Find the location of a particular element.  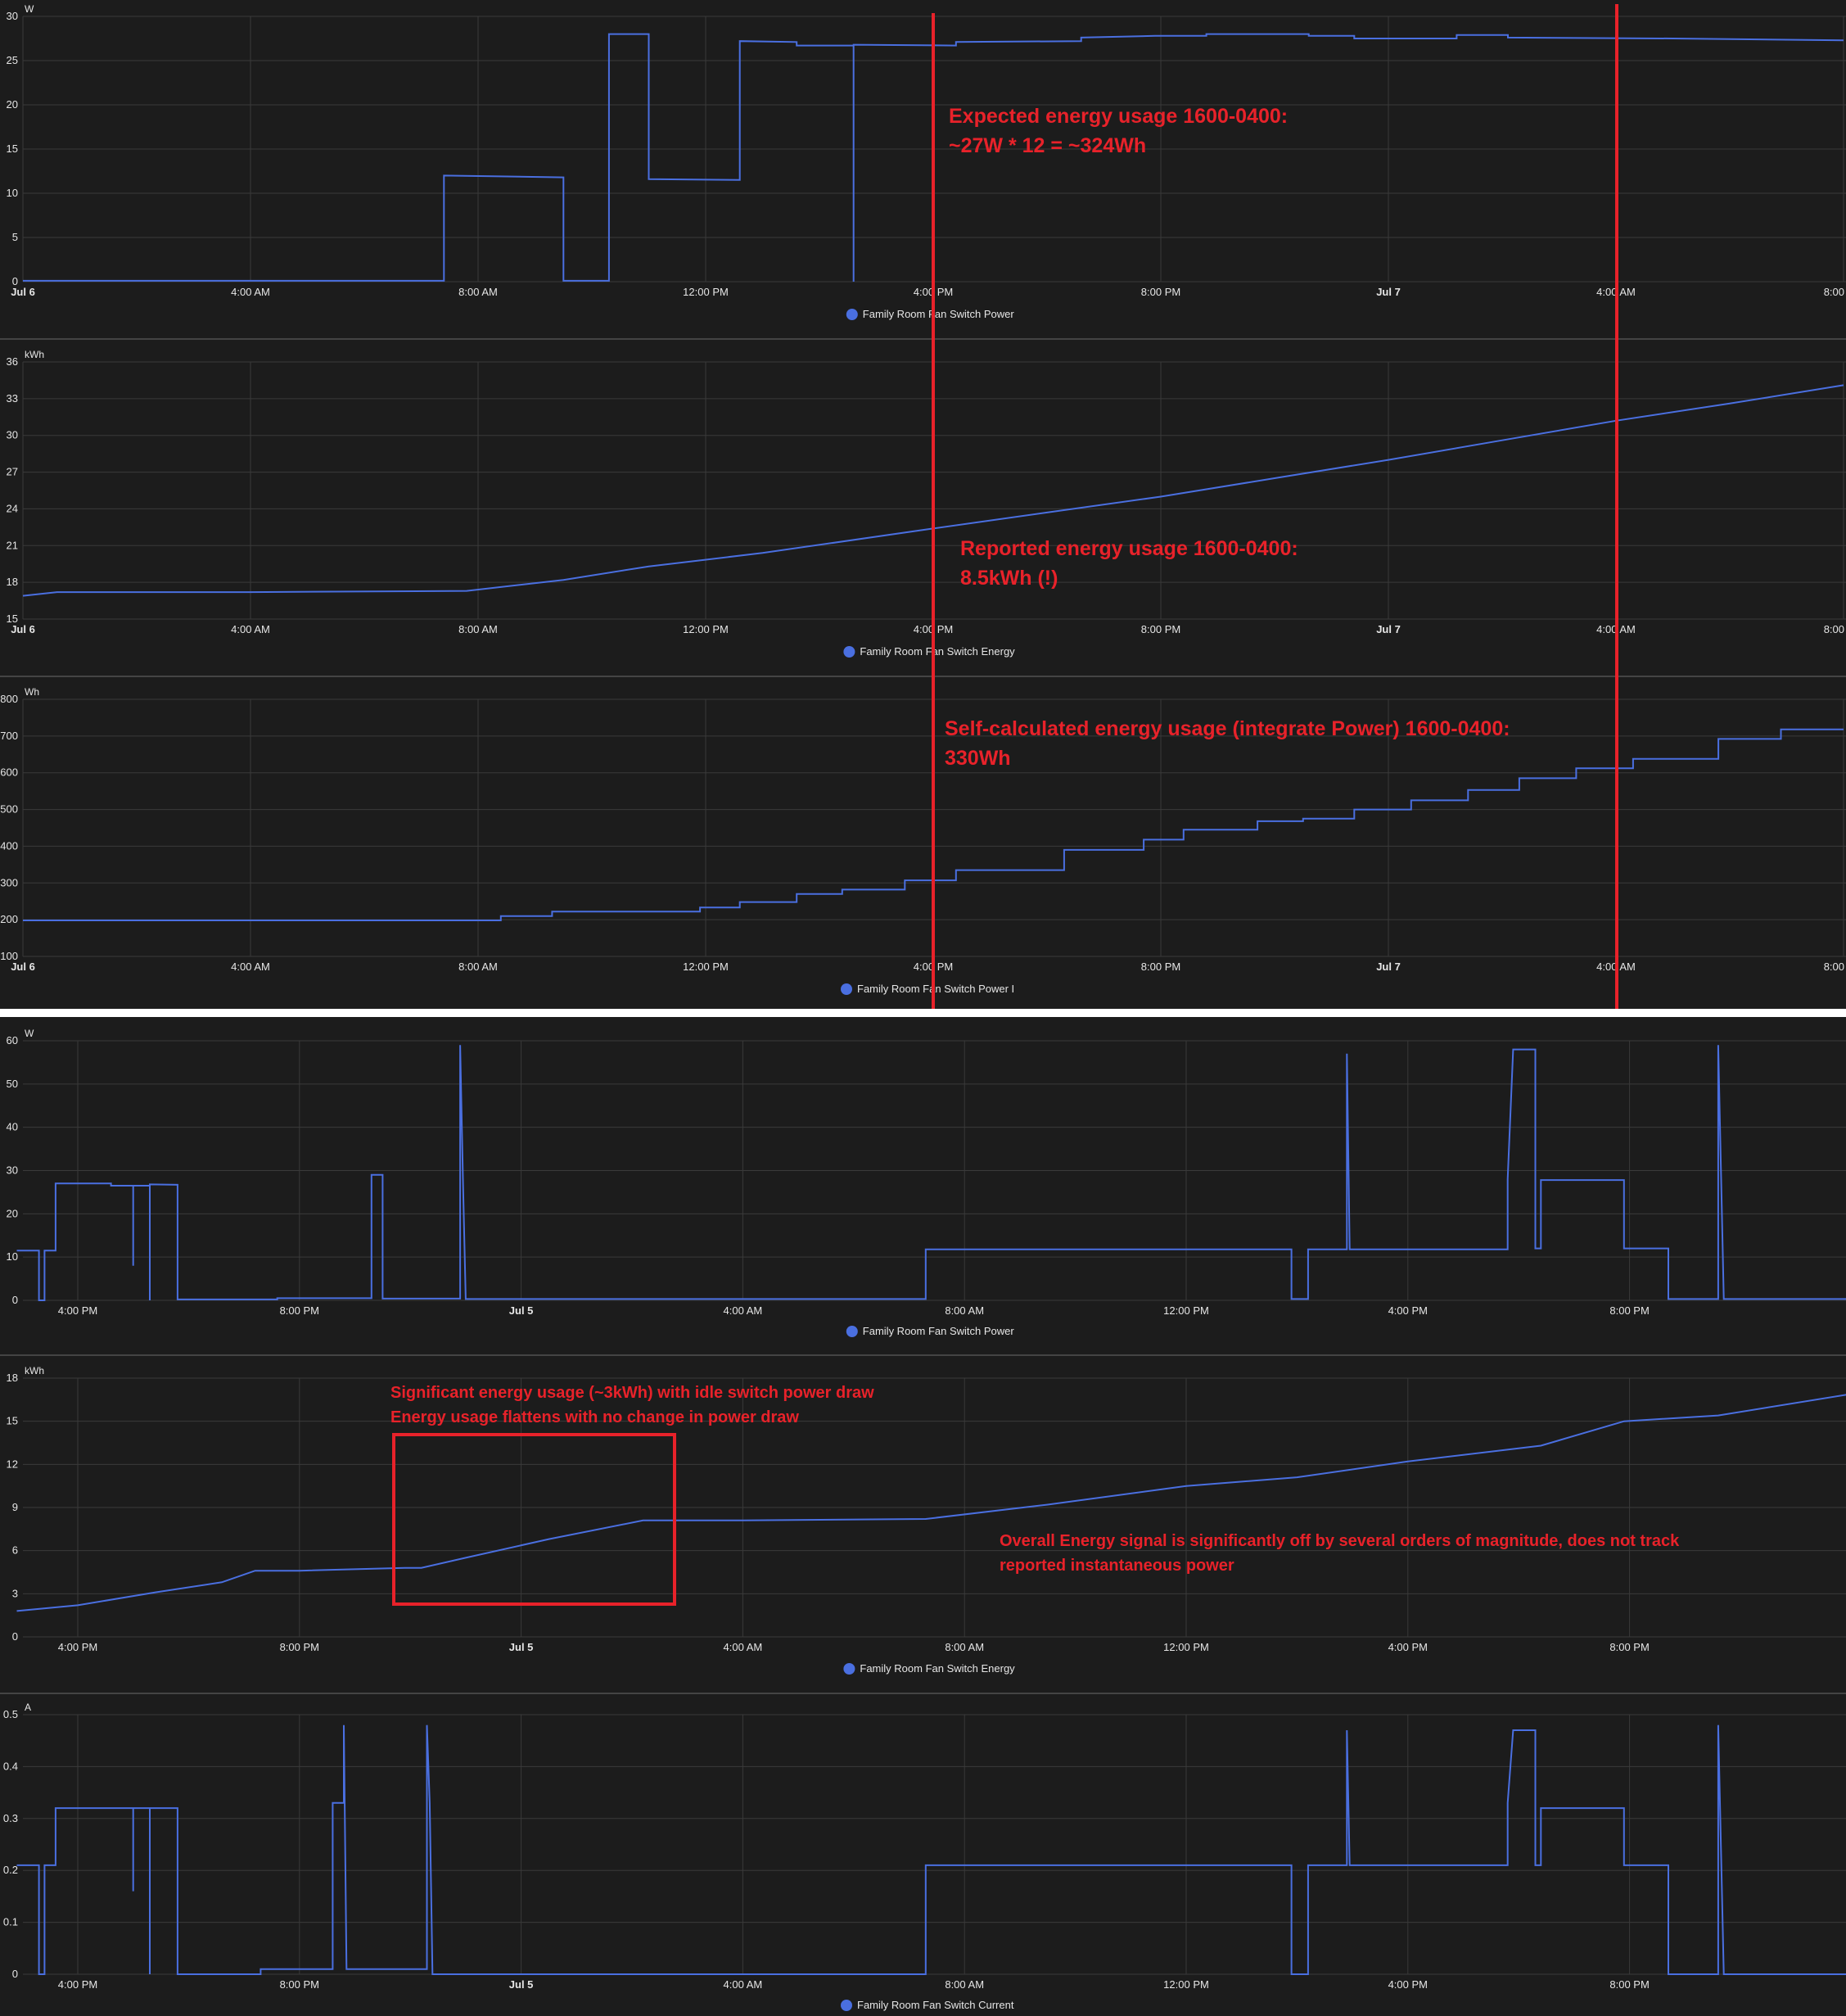

y-tick-label: 50 is located at coordinates (13, 1084).